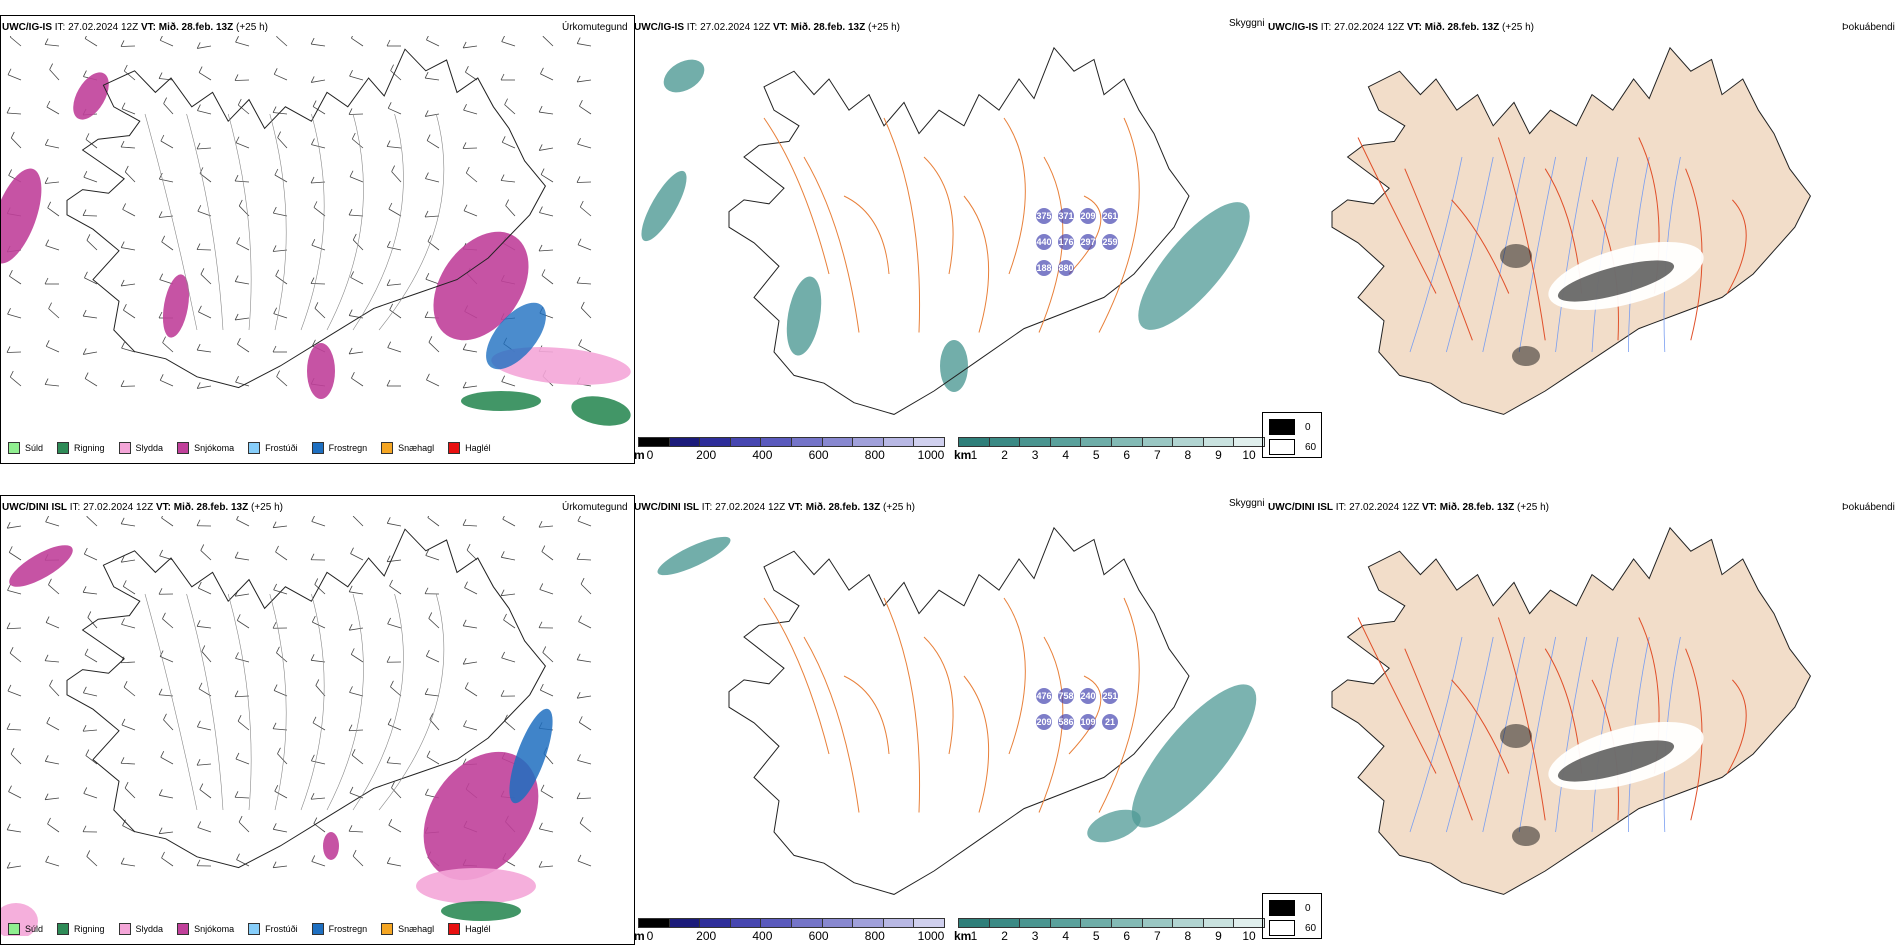 The image size is (1900, 950). I want to click on lead-time: (+25 h), so click(899, 507).